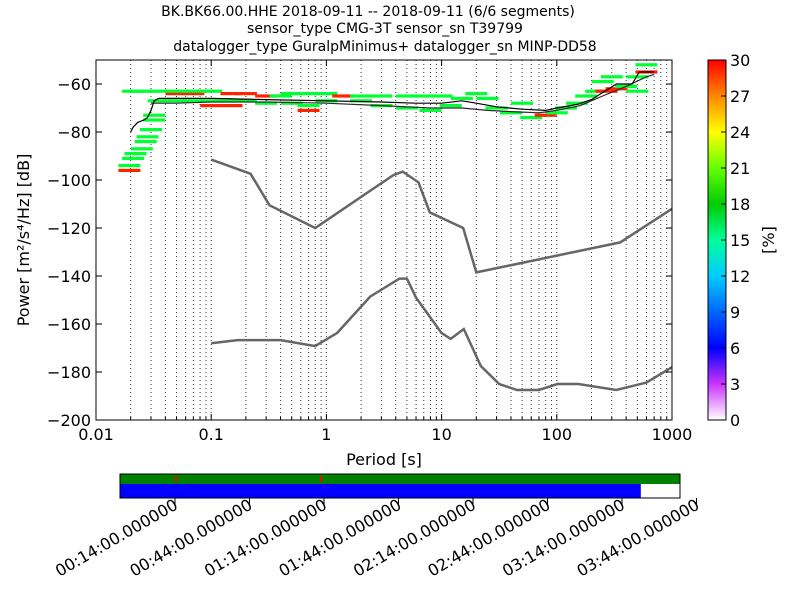  What do you see at coordinates (740, 276) in the screenshot?
I see `colorbar-tick-label: 12` at bounding box center [740, 276].